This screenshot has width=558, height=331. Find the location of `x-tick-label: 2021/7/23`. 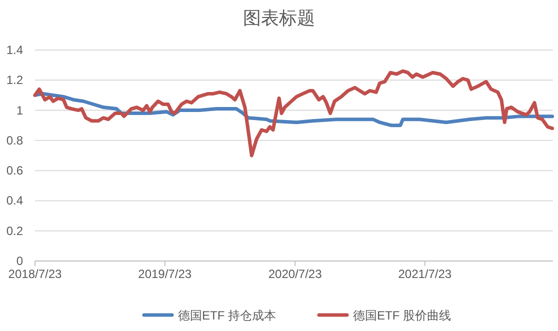

x-tick-label: 2021/7/23 is located at coordinates (425, 274).